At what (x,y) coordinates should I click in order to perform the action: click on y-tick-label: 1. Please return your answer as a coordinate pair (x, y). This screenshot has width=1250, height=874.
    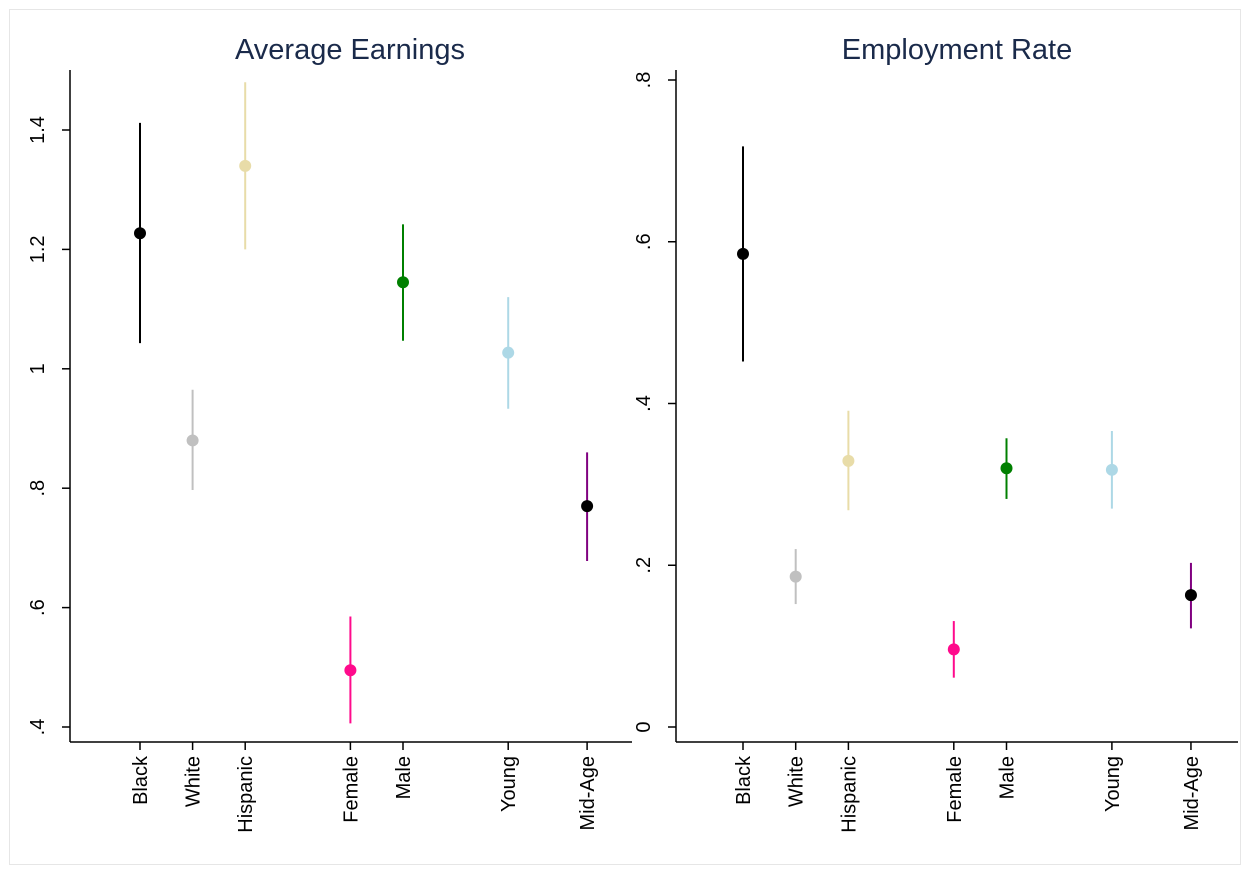
    Looking at the image, I should click on (38, 368).